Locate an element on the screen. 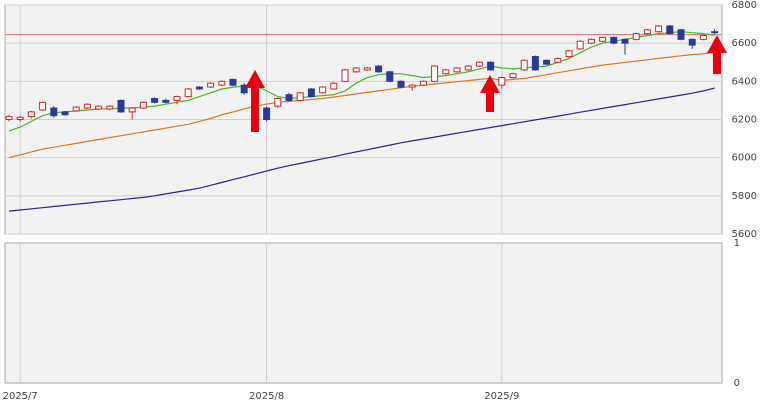 This screenshot has height=404, width=761. y-tick-label: 6800 is located at coordinates (744, 5).